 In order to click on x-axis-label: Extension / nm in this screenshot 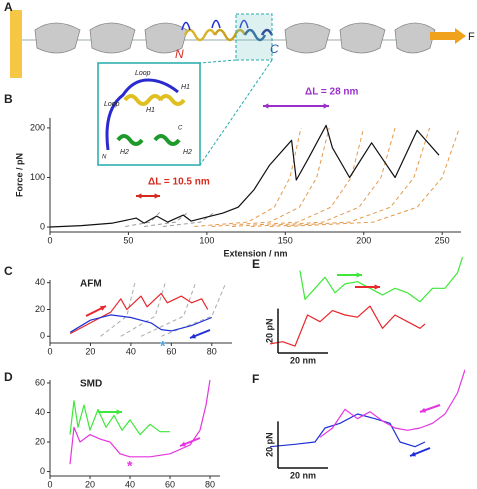, I will do `click(255, 253)`.